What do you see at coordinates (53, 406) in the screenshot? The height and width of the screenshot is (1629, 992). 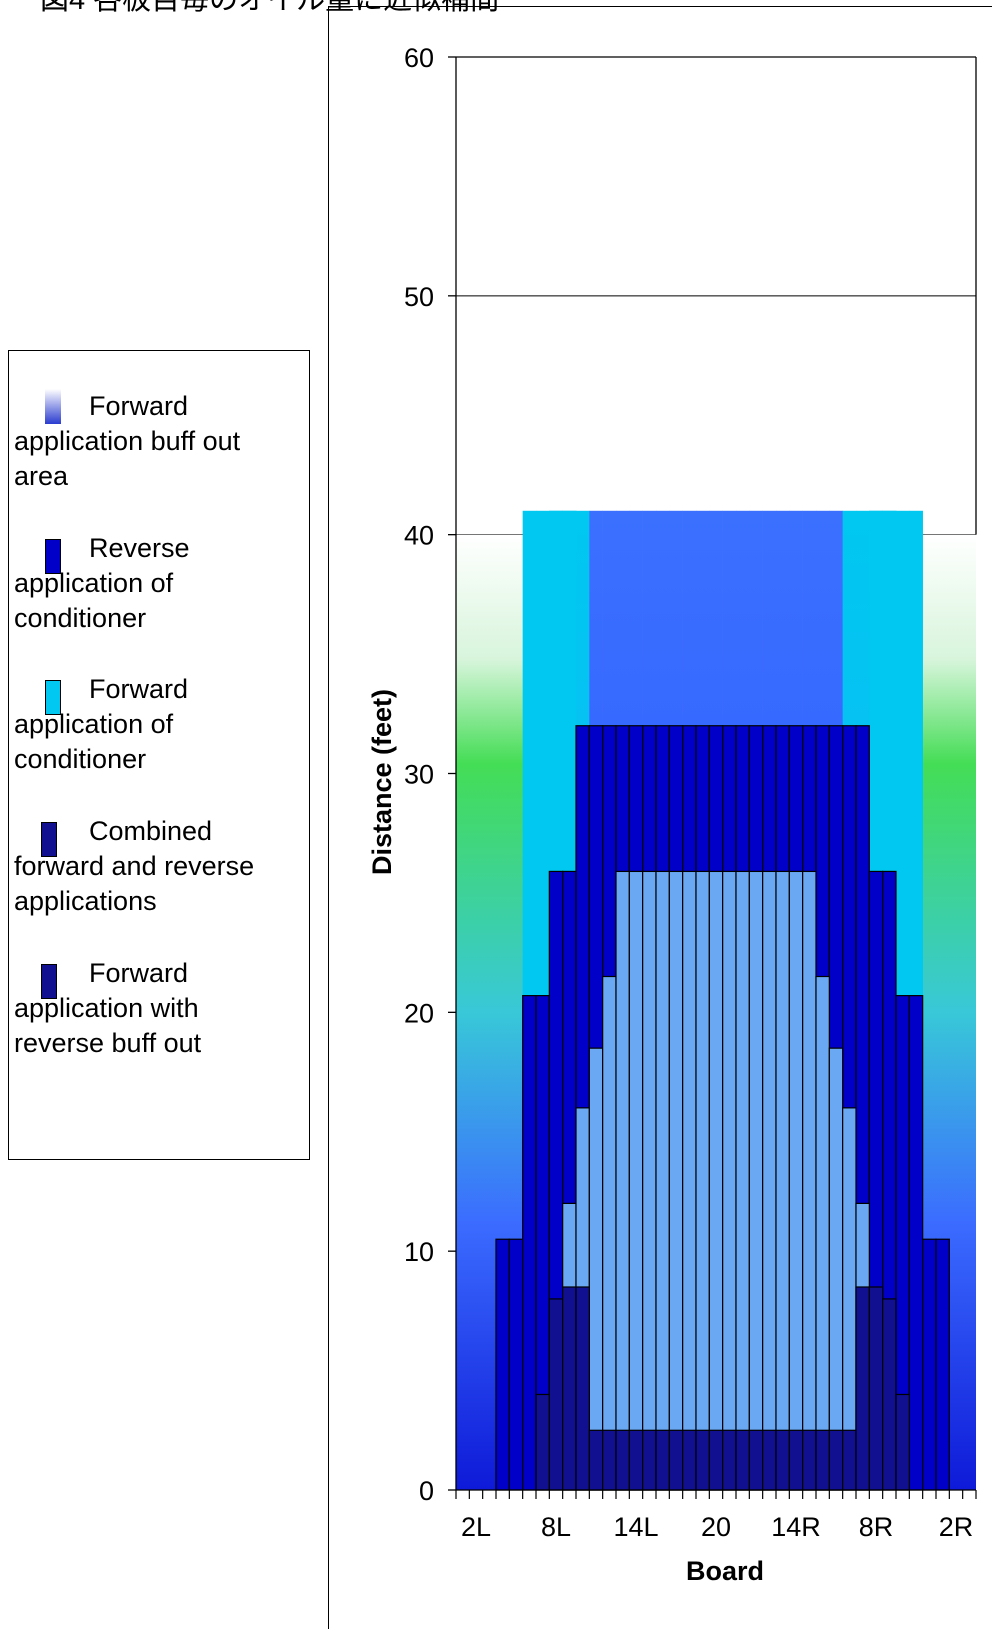 I see `legend-swatch-gradient-icon` at bounding box center [53, 406].